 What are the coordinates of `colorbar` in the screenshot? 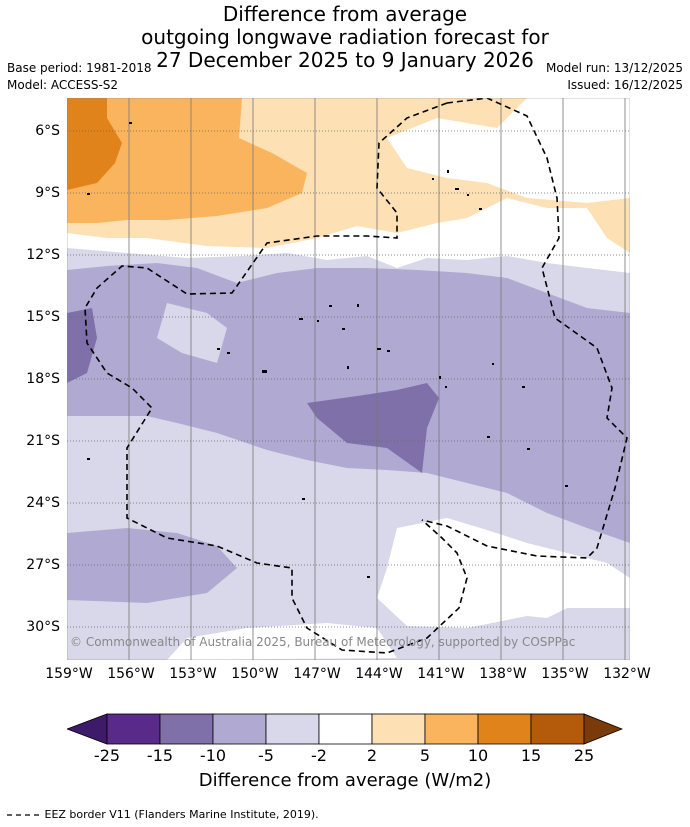 It's located at (345, 729).